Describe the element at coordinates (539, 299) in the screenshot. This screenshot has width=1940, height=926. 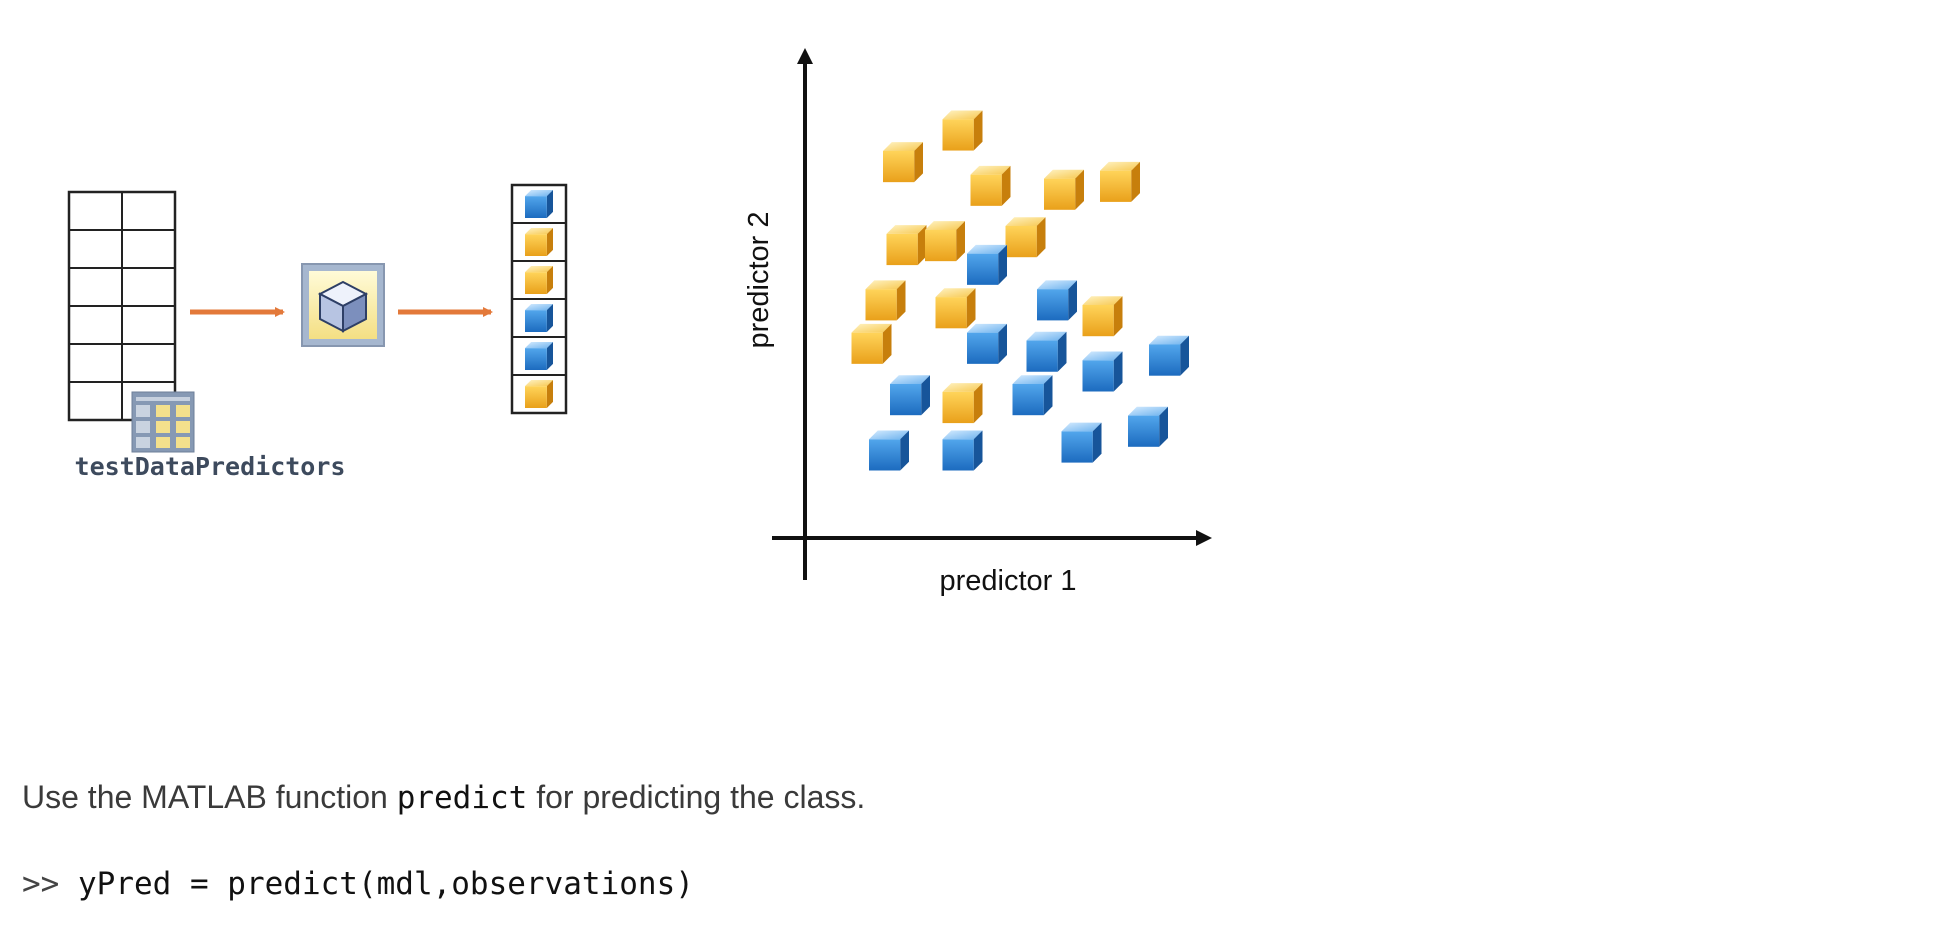
I see `prediction-column` at that location.